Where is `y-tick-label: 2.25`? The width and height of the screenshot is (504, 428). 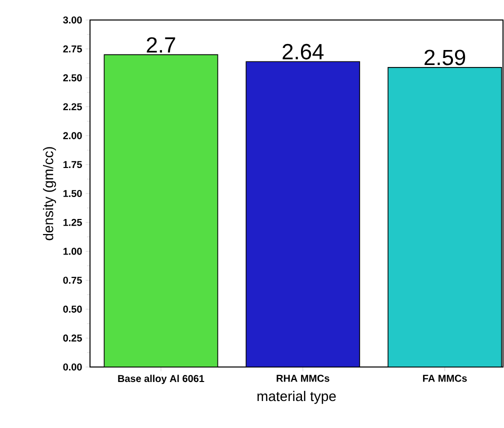 y-tick-label: 2.25 is located at coordinates (72, 106).